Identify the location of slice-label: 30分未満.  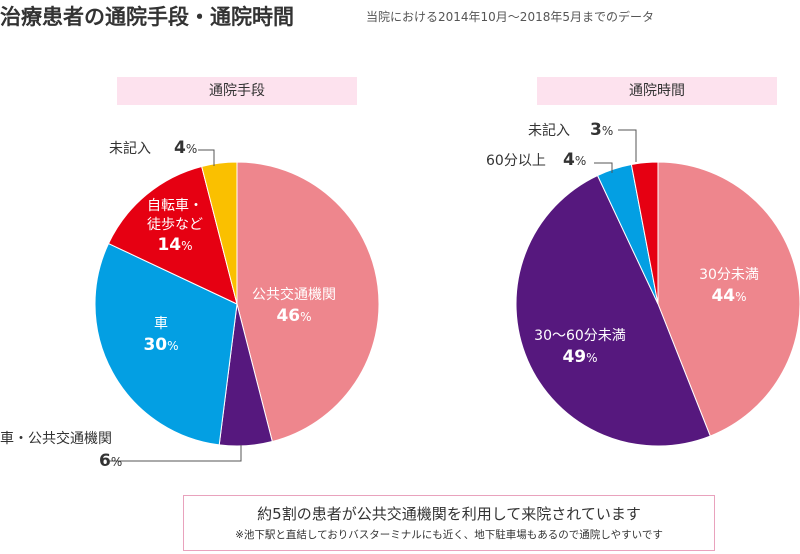
(729, 275).